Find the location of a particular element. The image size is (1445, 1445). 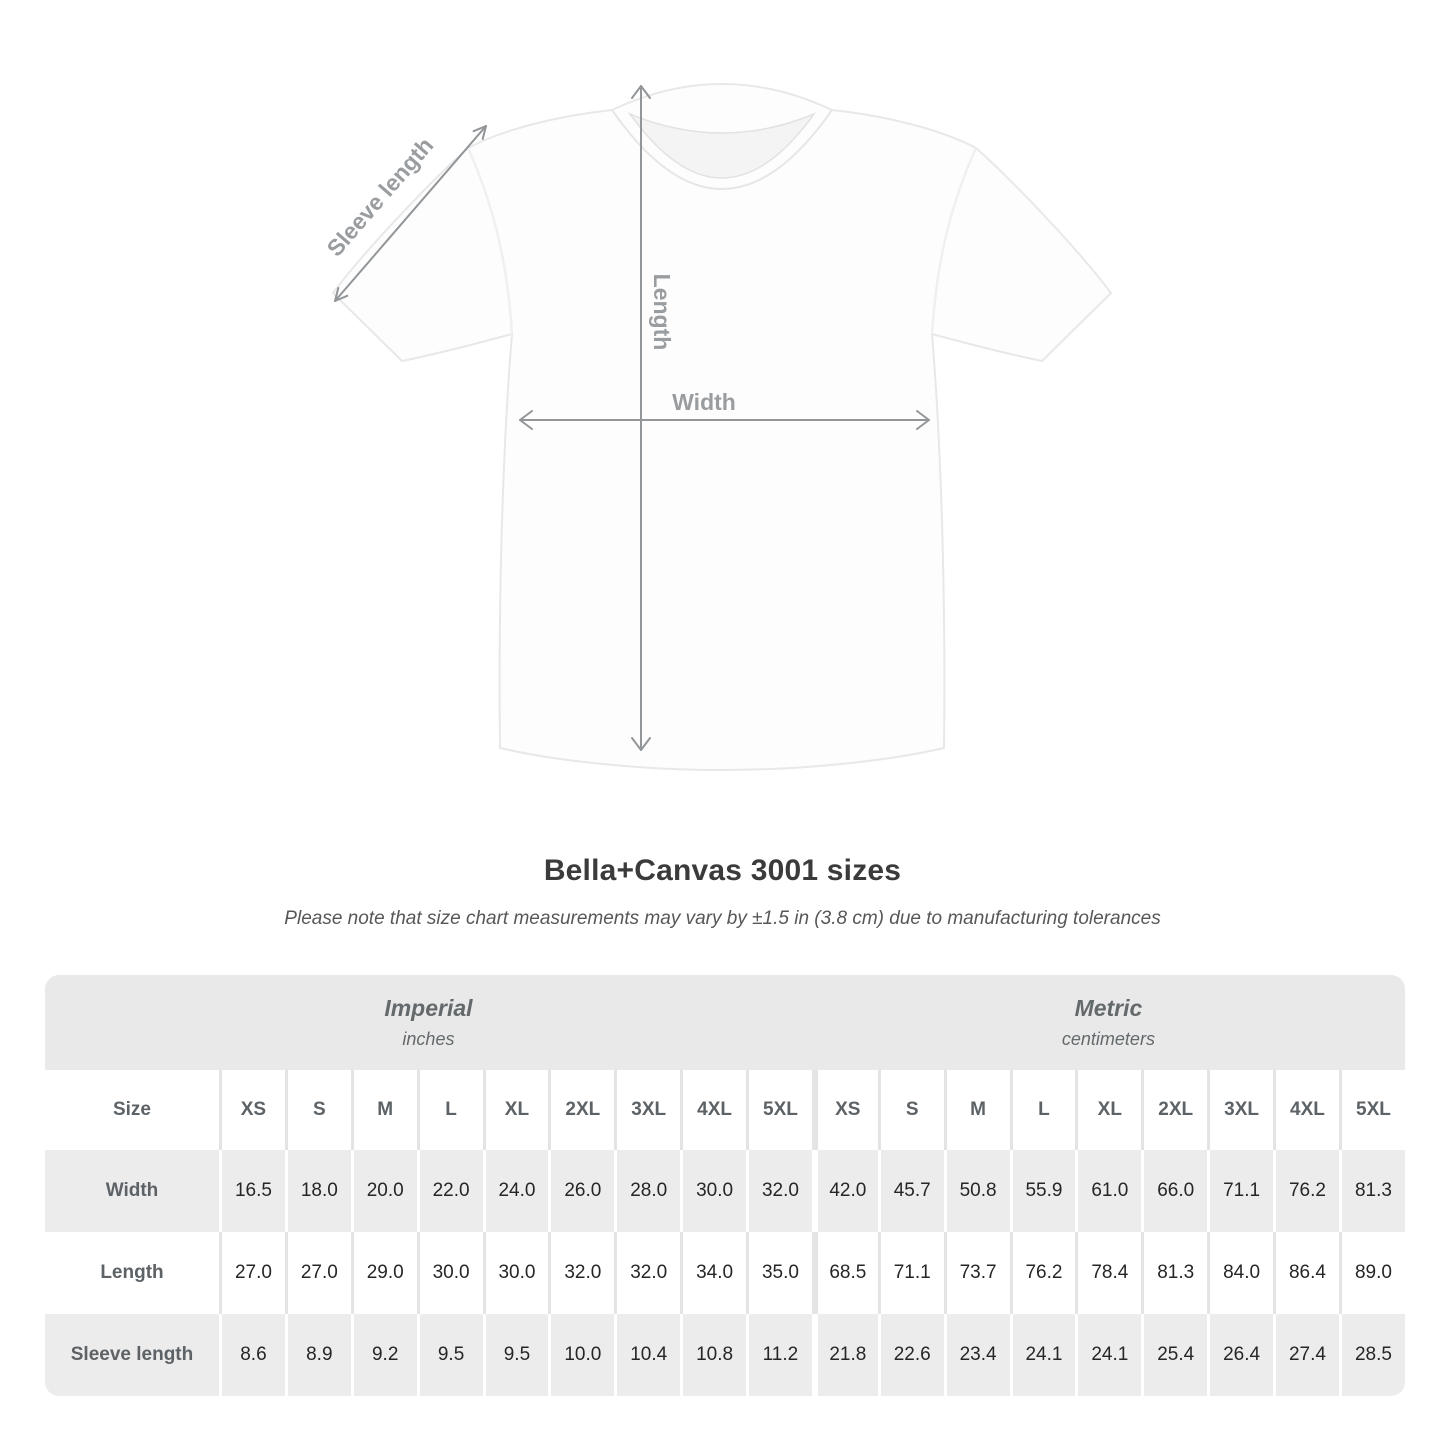

width-label: Width is located at coordinates (704, 402).